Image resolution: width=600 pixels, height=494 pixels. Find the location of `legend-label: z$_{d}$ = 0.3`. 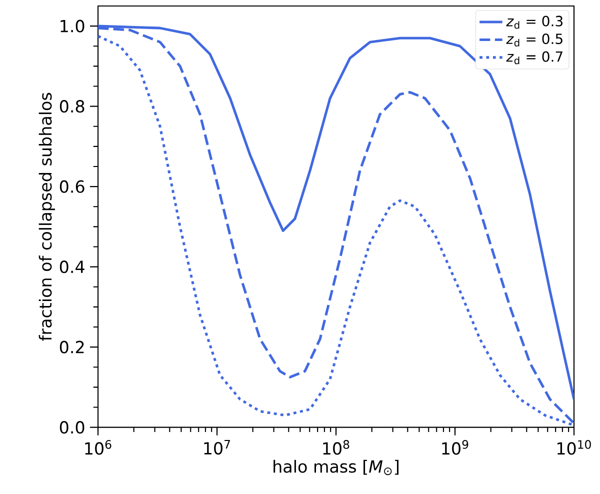

legend-label: z$_{d}$ = 0.3 is located at coordinates (534, 22).